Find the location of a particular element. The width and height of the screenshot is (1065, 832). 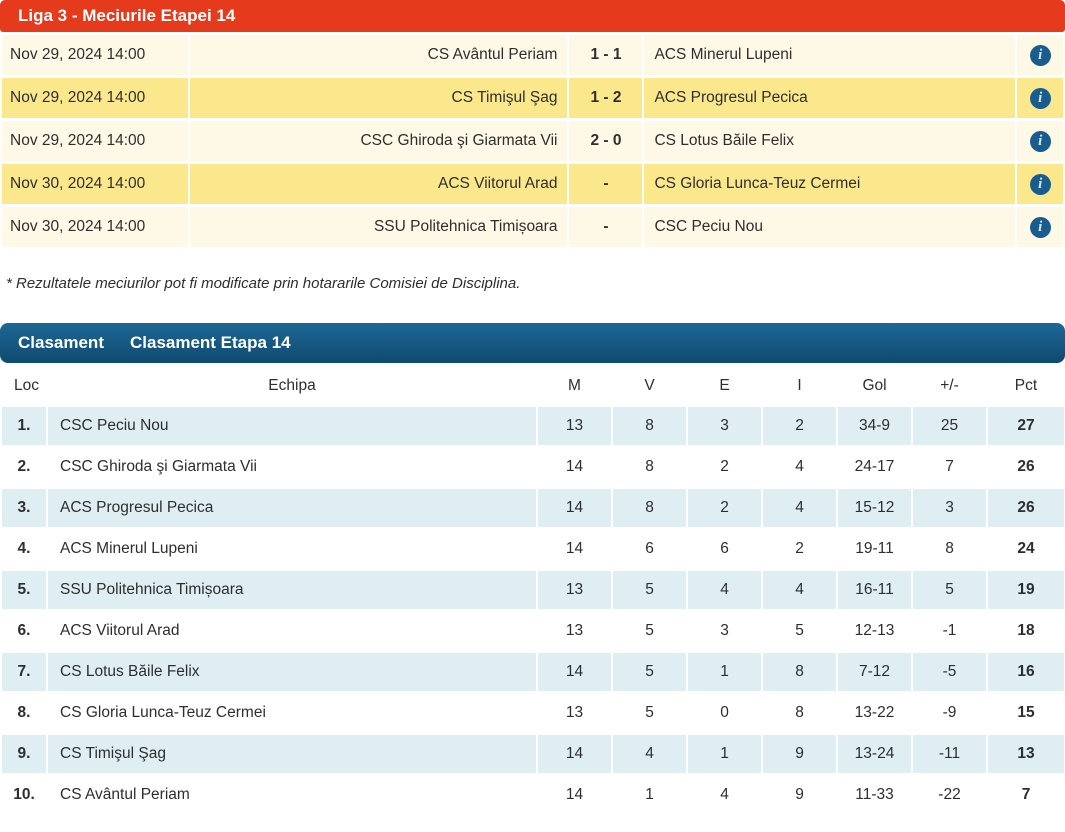

team-name: CS Lotus Băile Felix is located at coordinates (292, 672).